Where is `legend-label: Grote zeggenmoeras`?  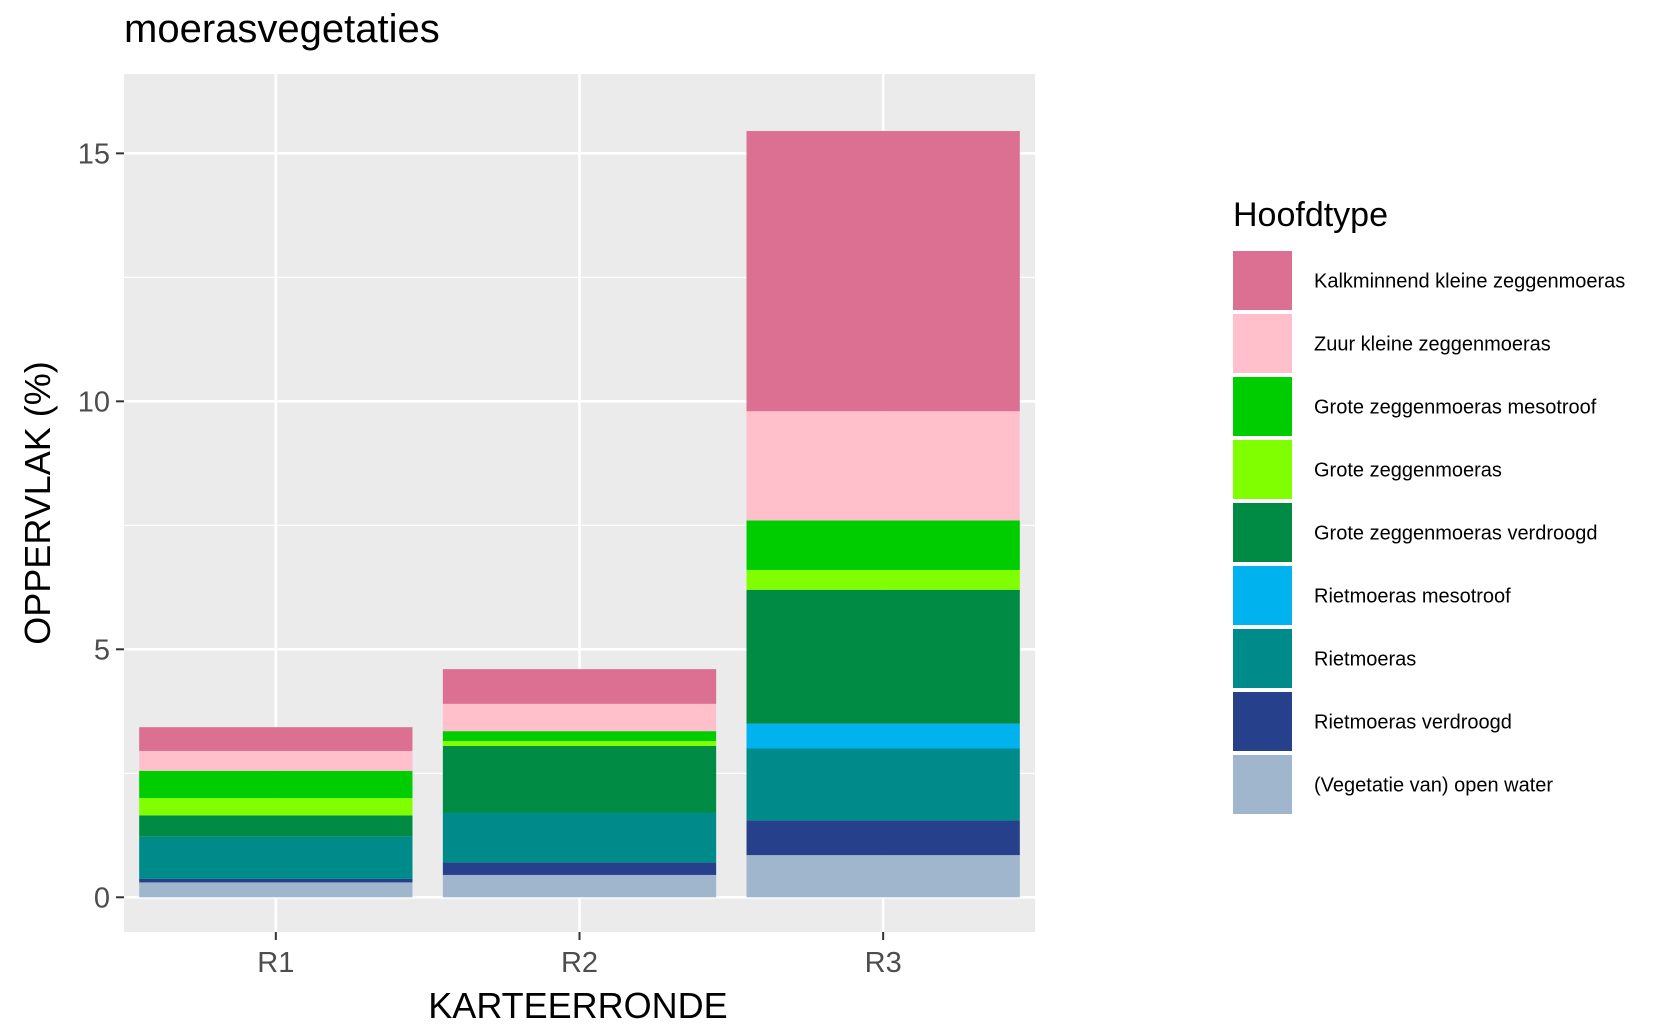 legend-label: Grote zeggenmoeras is located at coordinates (1408, 471).